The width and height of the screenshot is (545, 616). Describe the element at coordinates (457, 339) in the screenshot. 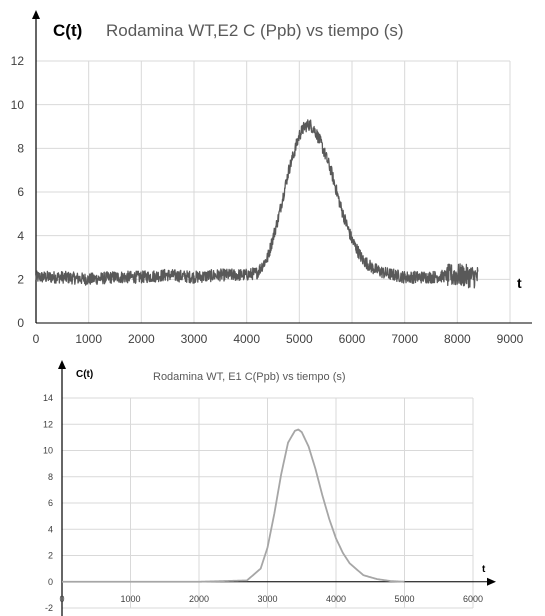

I see `x-tick-label: 8000` at that location.